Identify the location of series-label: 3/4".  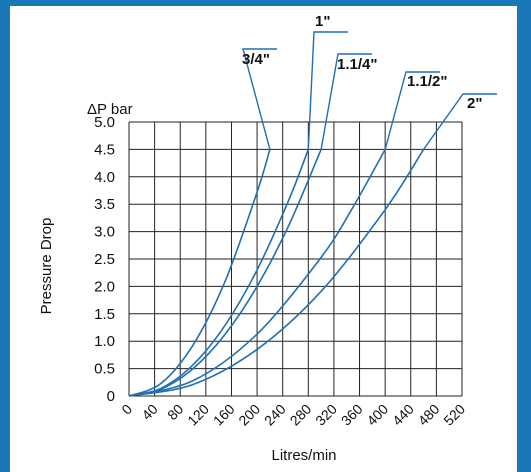
(256, 59).